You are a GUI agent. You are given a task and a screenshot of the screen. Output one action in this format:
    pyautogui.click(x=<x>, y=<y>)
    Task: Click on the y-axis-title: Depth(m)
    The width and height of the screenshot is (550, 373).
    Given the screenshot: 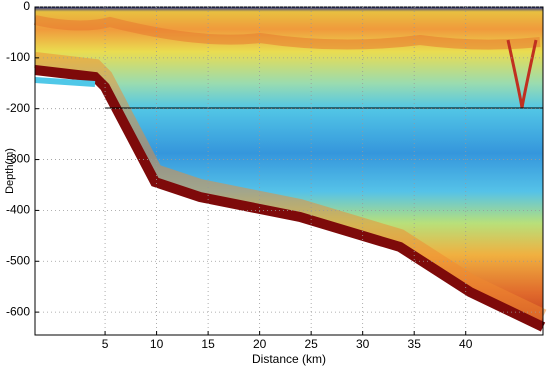 What is the action you would take?
    pyautogui.click(x=10, y=171)
    